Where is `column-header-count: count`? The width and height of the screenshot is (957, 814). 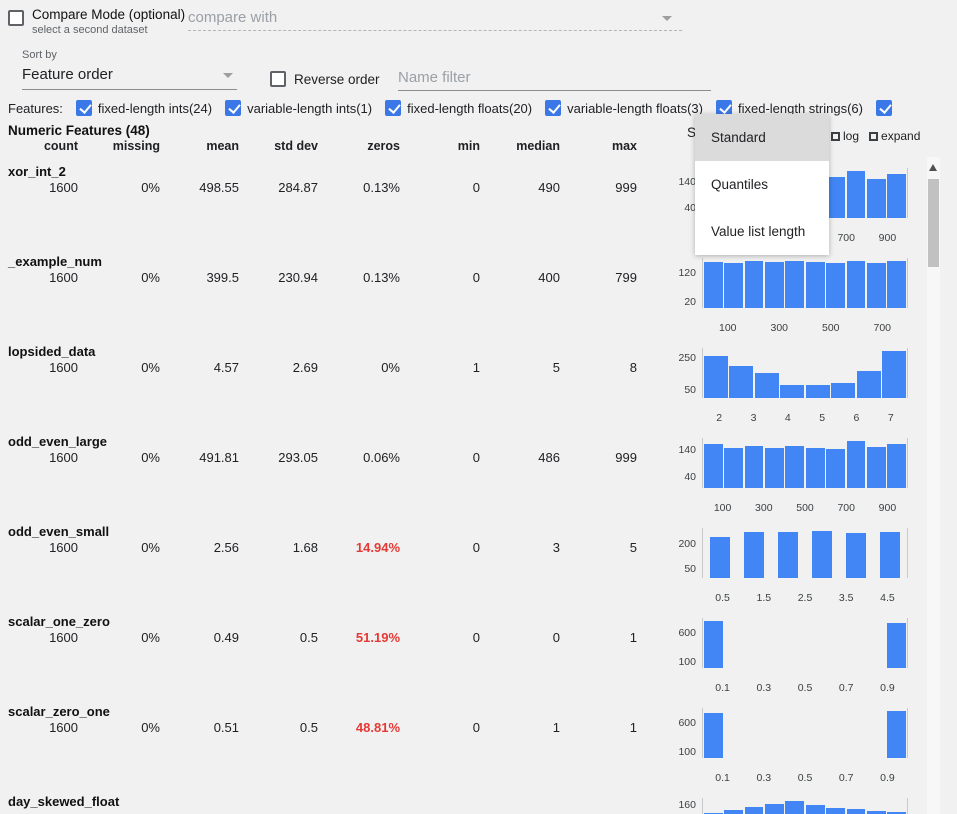 column-header-count: count is located at coordinates (60, 146).